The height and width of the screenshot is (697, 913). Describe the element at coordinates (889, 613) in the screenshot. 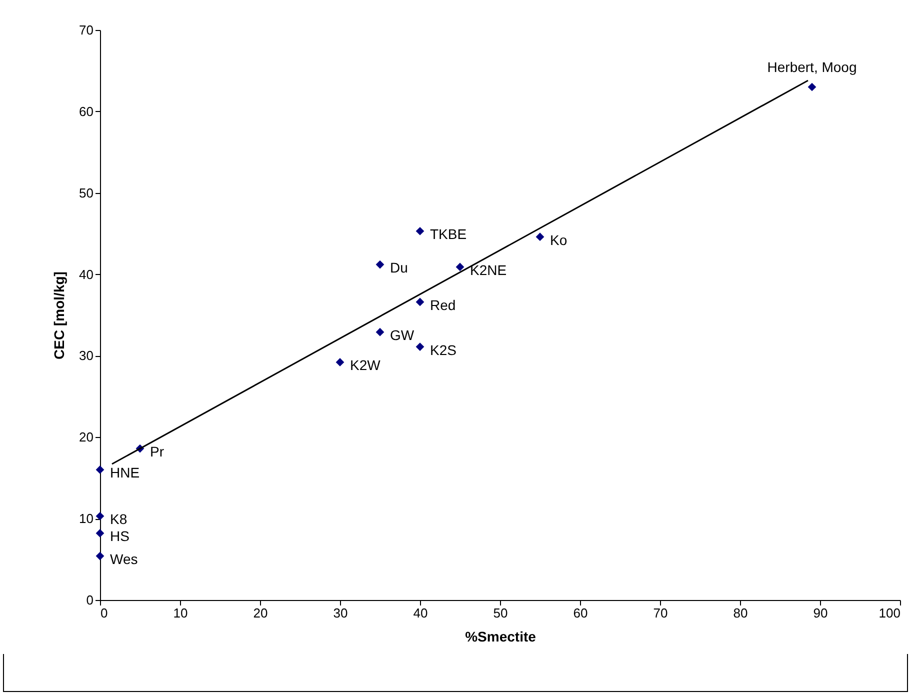

I see `x-tick-label: 100` at that location.